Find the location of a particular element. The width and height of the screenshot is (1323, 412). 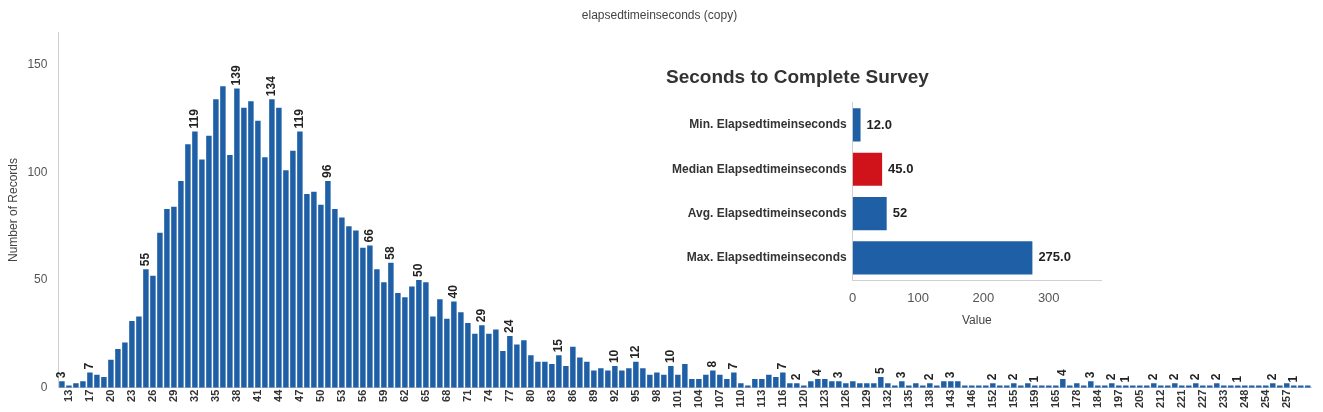

data-label: 45.0 is located at coordinates (901, 168).